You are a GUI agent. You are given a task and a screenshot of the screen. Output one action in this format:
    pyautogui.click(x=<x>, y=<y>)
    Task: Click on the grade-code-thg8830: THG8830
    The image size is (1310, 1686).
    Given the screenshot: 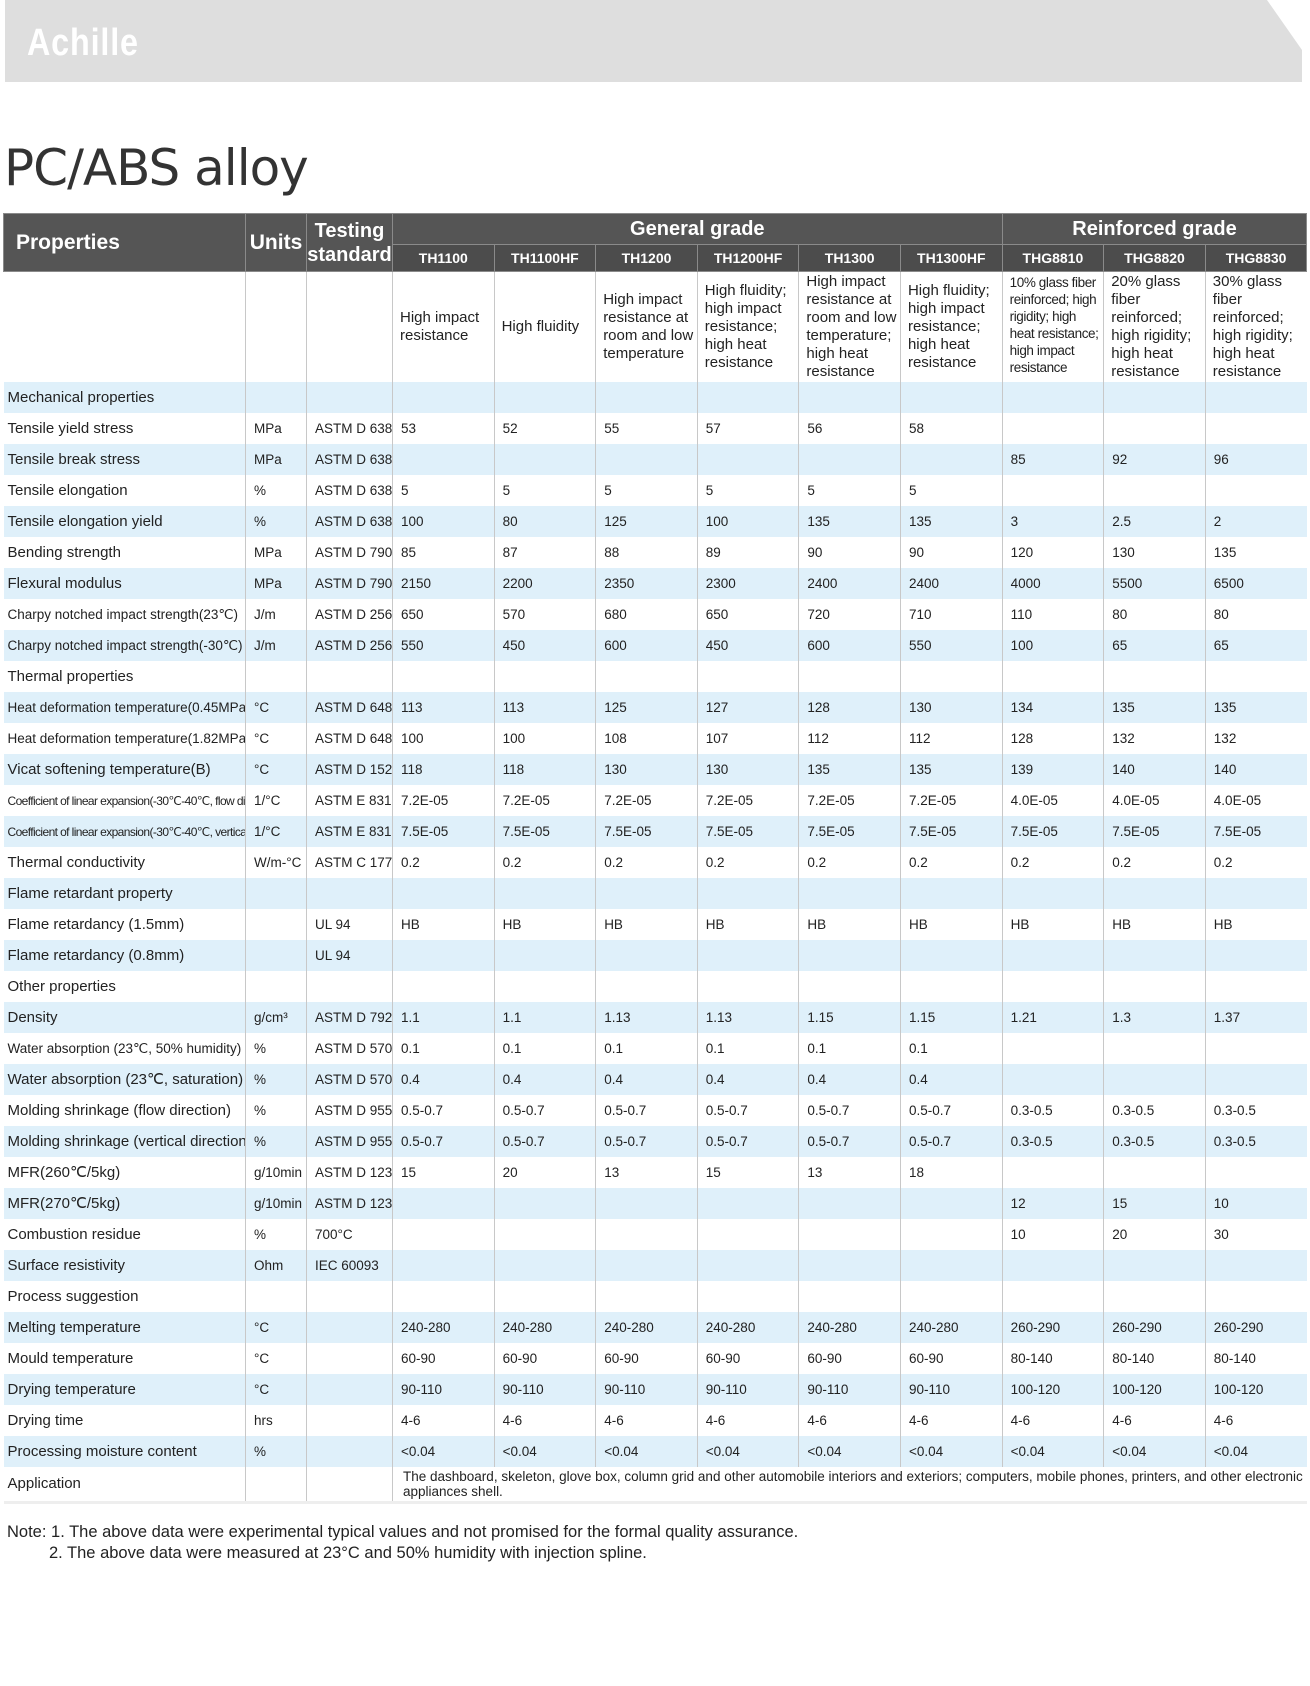 What is the action you would take?
    pyautogui.click(x=1256, y=258)
    